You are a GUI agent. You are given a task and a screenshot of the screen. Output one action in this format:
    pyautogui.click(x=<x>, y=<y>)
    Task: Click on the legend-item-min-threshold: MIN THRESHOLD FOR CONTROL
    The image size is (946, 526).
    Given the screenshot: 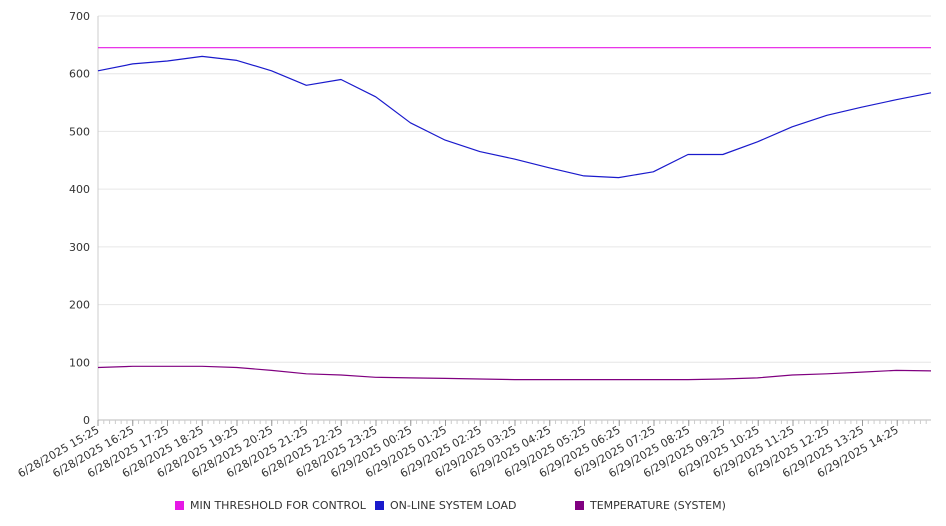 What is the action you would take?
    pyautogui.click(x=270, y=505)
    